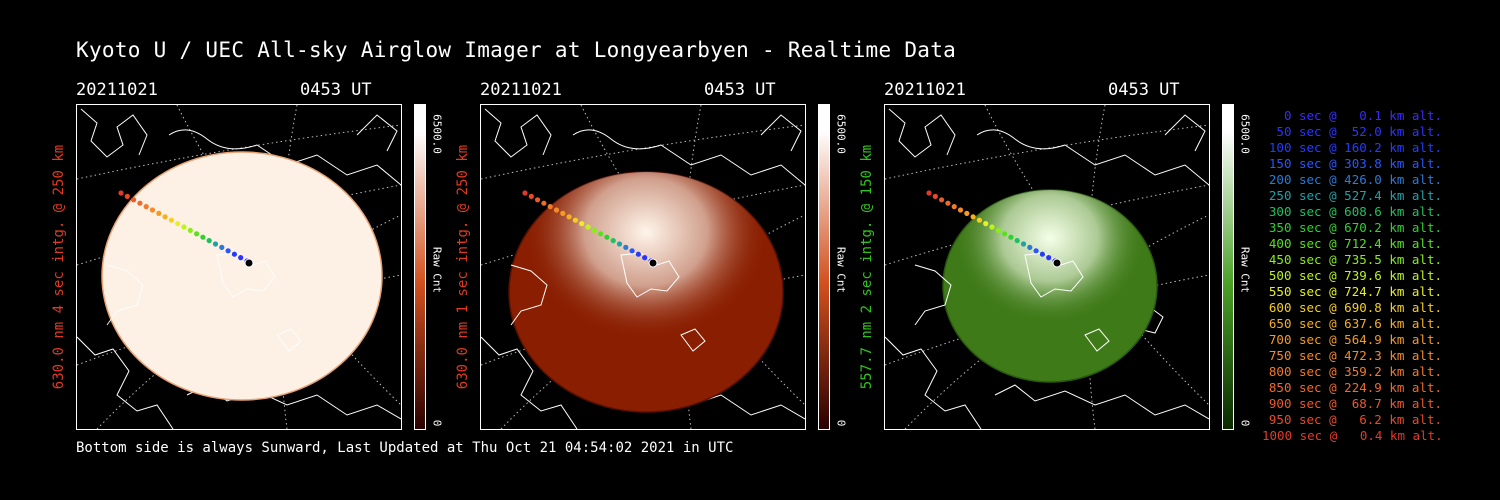  Describe the element at coordinates (1355, 227) in the screenshot. I see `legend-row: 350 sec @ 670.2 km alt.` at that location.